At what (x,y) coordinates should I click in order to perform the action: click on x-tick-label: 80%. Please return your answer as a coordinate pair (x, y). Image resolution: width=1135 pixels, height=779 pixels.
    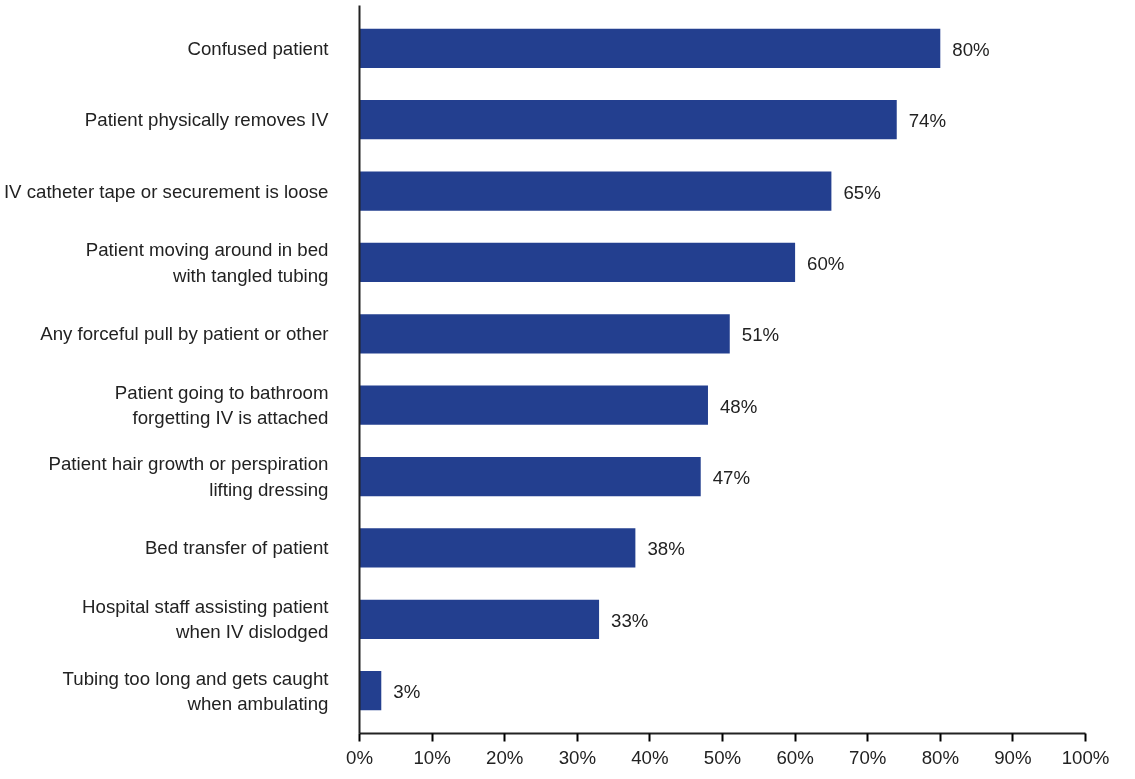
    Looking at the image, I should click on (940, 757).